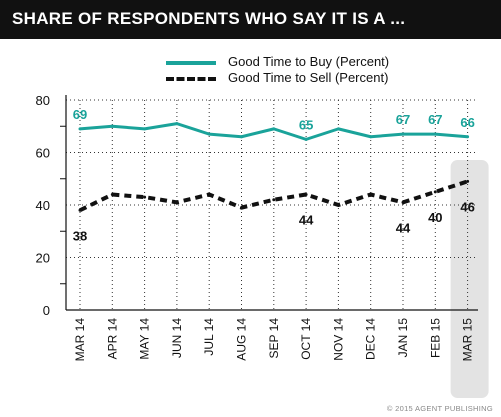 The image size is (501, 417). I want to click on highlight-band, so click(469, 279).